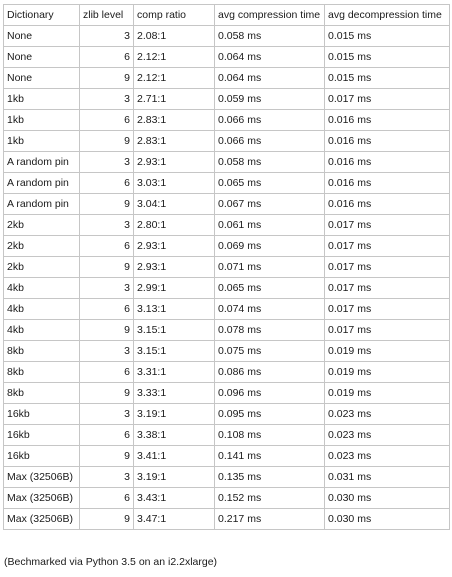  Describe the element at coordinates (269, 267) in the screenshot. I see `avg-compression-time-cell: 0.071 ms` at that location.